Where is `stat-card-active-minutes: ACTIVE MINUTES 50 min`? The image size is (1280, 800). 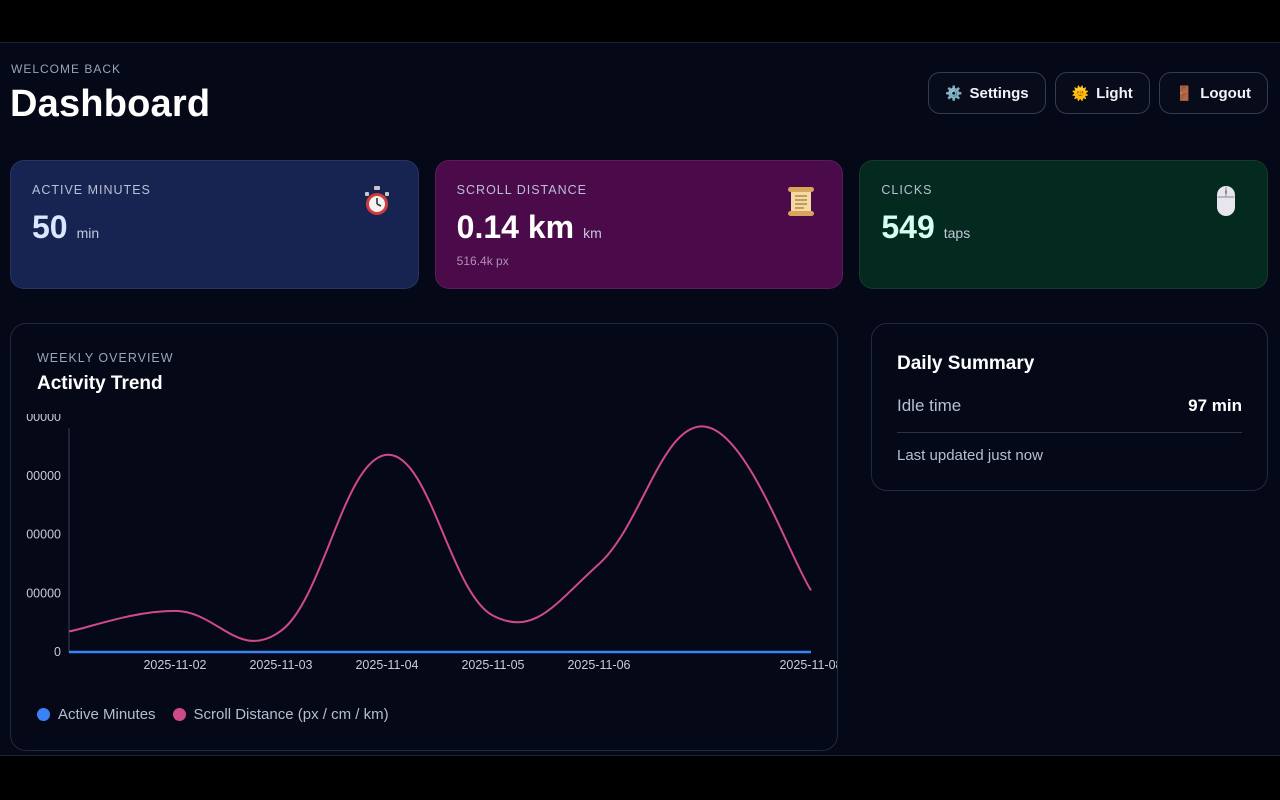
stat-card-active-minutes: ACTIVE MINUTES 50 min is located at coordinates (214, 224).